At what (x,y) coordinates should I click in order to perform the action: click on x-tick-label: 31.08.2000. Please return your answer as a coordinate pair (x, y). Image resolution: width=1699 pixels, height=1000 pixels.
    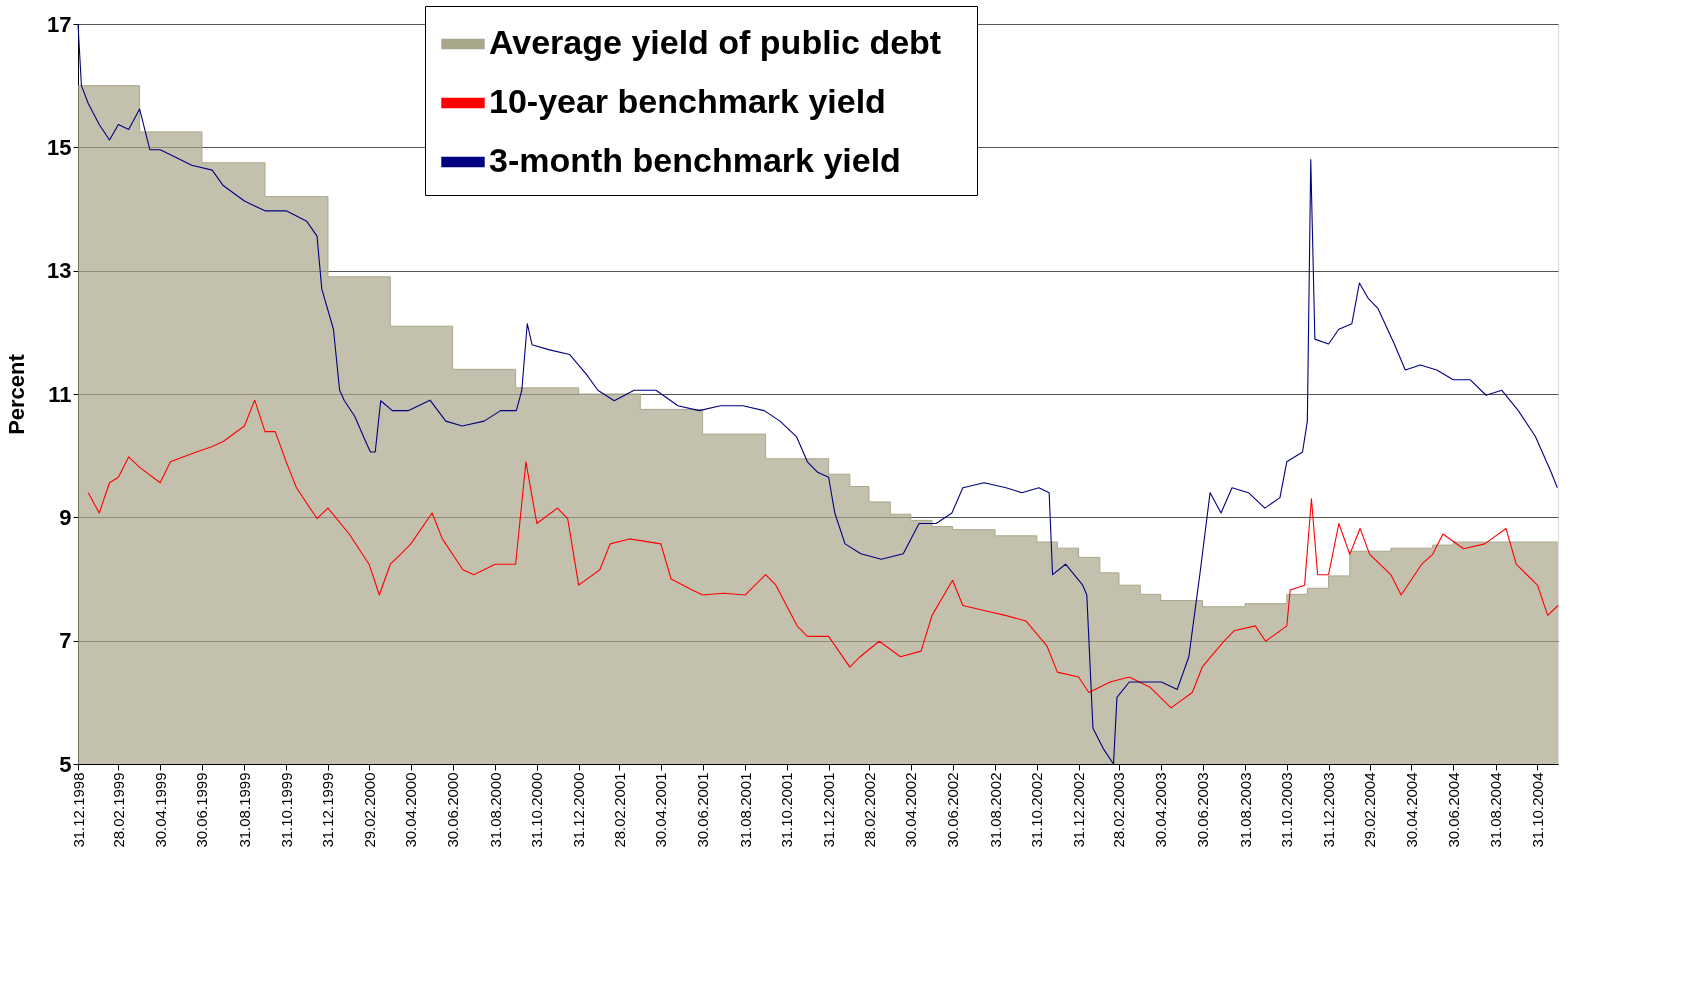
    Looking at the image, I should click on (495, 810).